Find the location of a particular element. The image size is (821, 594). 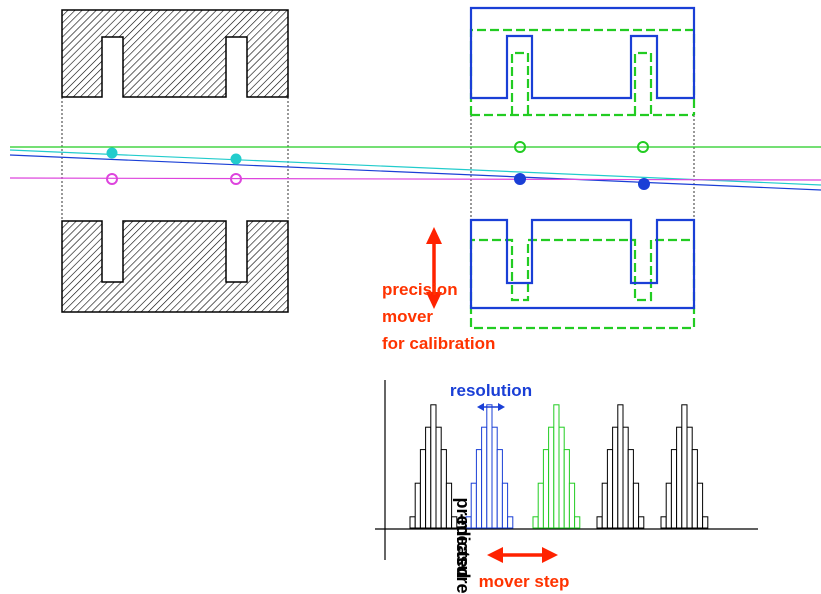

blue-track is located at coordinates (415, 172).